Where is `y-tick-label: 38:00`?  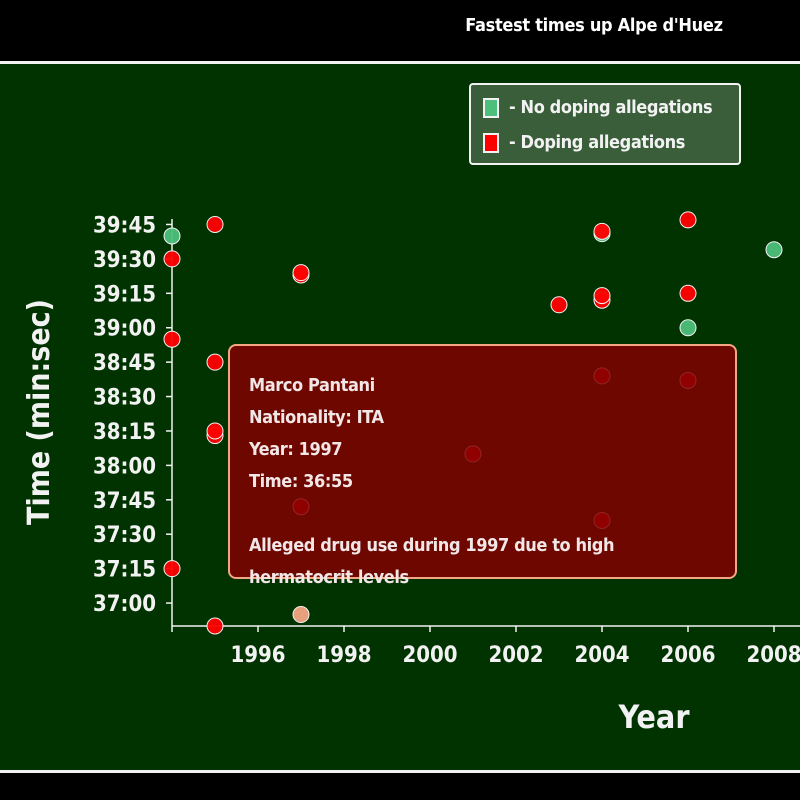
y-tick-label: 38:00 is located at coordinates (124, 466).